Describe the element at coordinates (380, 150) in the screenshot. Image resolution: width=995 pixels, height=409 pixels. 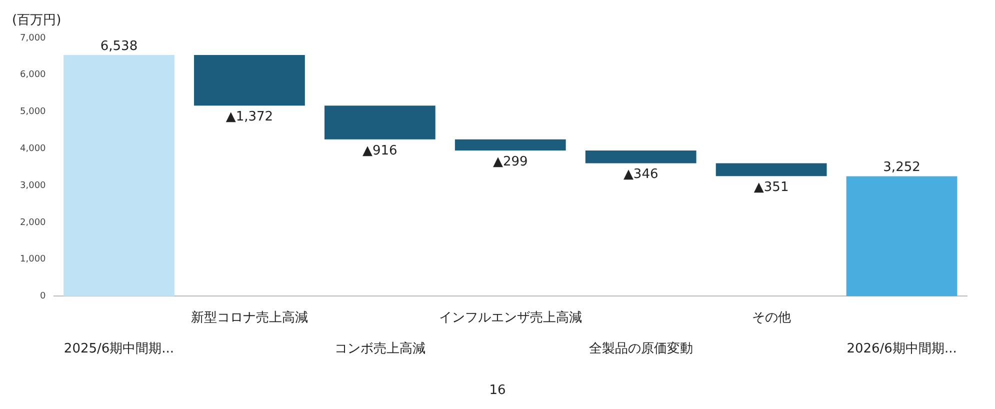
I see `data-label: ▲916` at that location.